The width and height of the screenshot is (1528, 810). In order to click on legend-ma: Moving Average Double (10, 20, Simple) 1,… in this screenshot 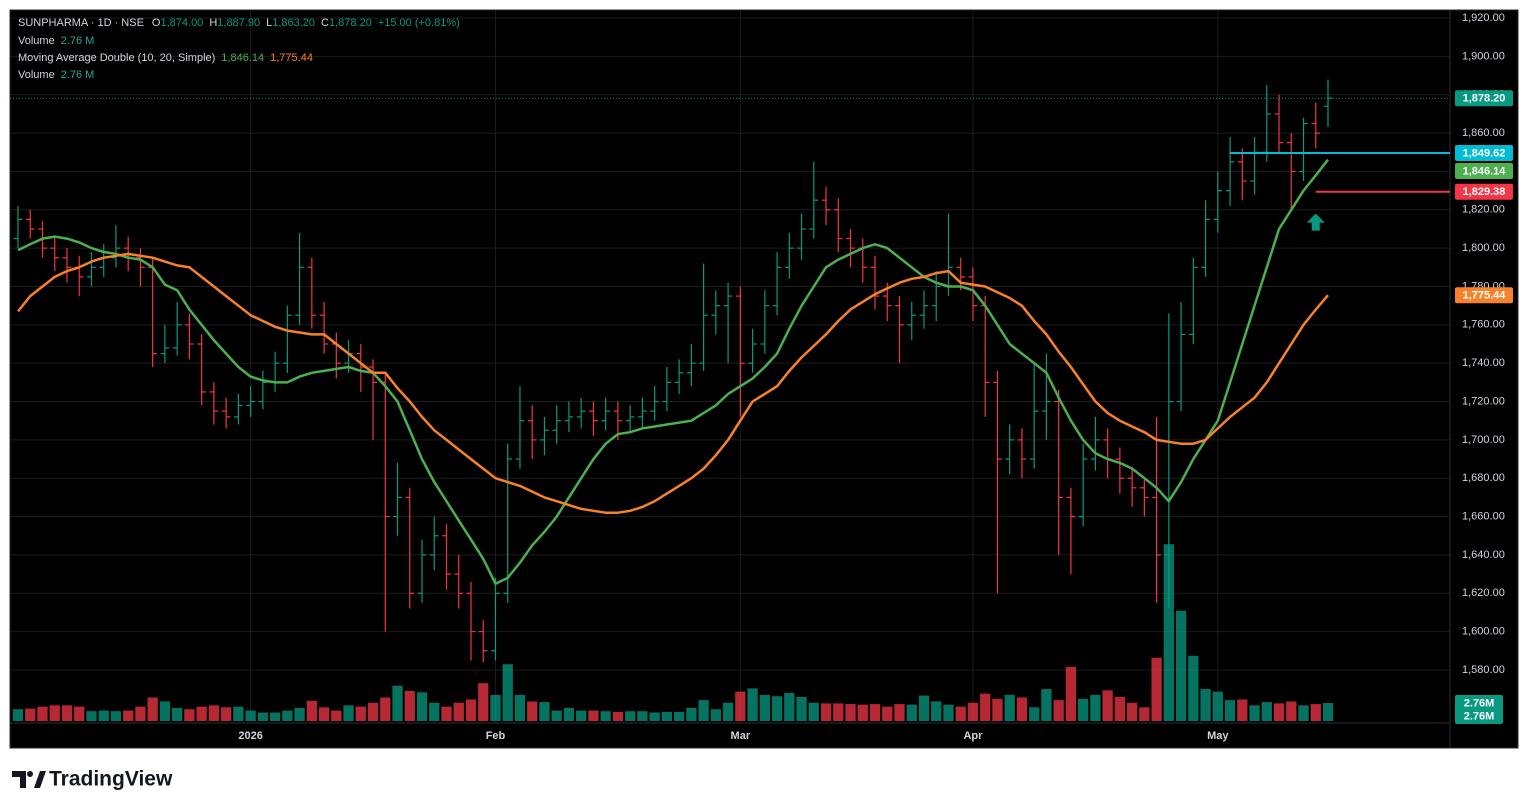, I will do `click(165, 58)`.